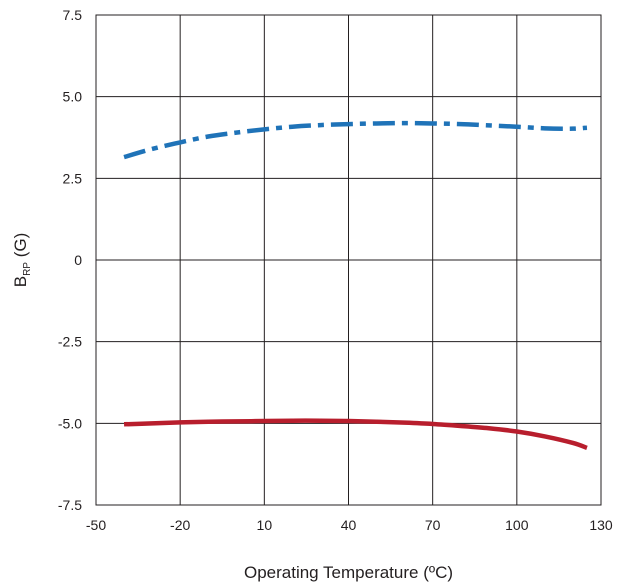 This screenshot has height=585, width=626. What do you see at coordinates (27, 269) in the screenshot?
I see `y-axis-label-subscript: RP` at bounding box center [27, 269].